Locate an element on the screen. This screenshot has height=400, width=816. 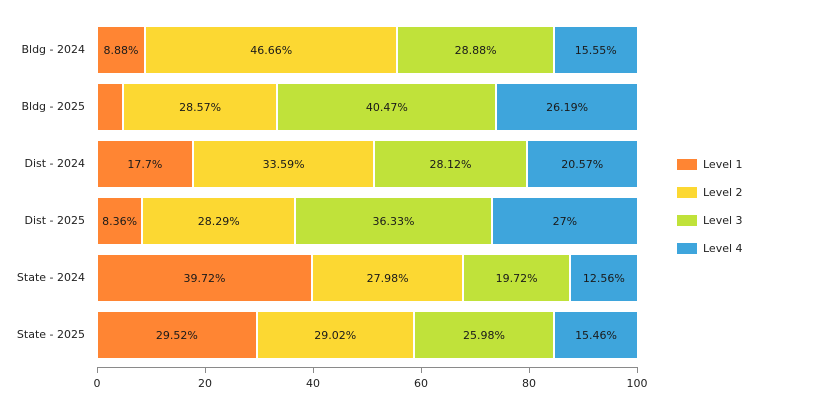
bar-segment-level-2: 28.57% is located at coordinates (200, 107).